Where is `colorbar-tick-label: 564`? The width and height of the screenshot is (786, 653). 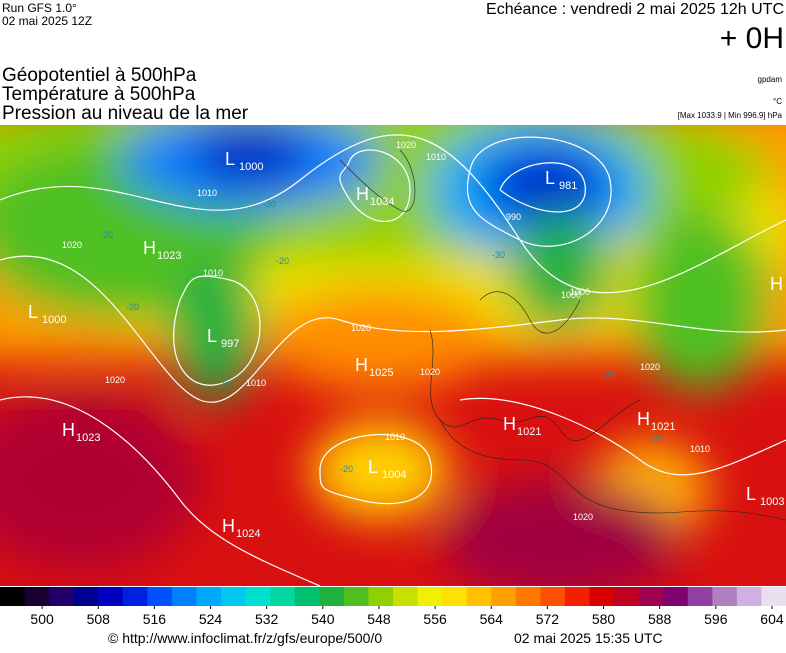 colorbar-tick-label: 564 is located at coordinates (492, 619).